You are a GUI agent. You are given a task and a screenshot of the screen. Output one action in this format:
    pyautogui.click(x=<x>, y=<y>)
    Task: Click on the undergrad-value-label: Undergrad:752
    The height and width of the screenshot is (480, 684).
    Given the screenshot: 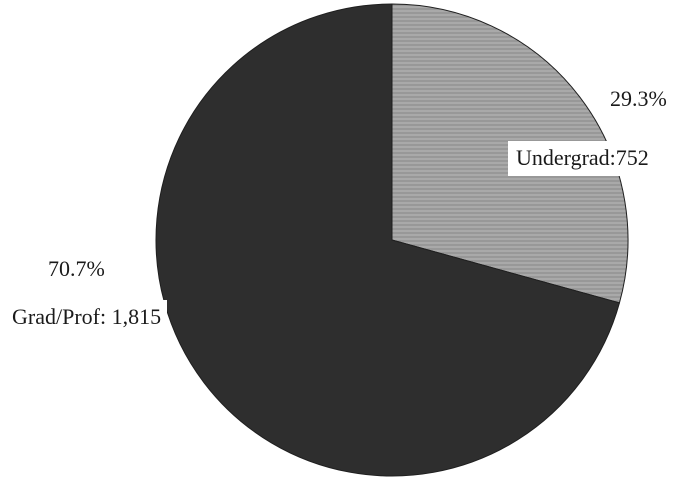 What is the action you would take?
    pyautogui.click(x=582, y=158)
    